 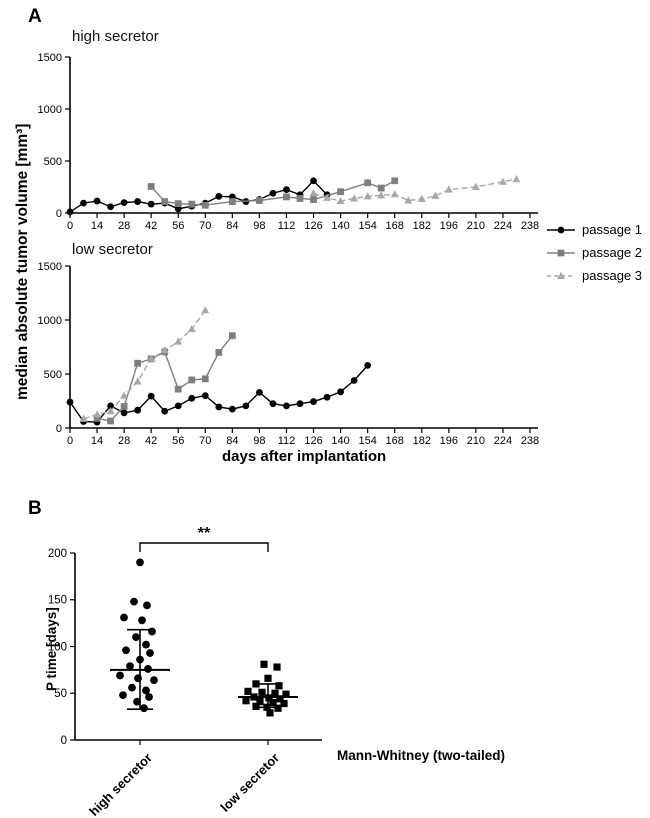 I want to click on passage-2-marker-icon, so click(x=561, y=252).